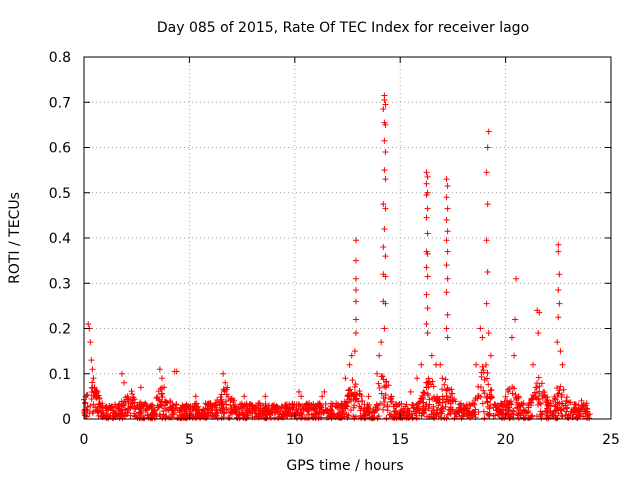 This screenshot has width=640, height=484. Describe the element at coordinates (400, 440) in the screenshot. I see `x-tick-label: 15` at that location.